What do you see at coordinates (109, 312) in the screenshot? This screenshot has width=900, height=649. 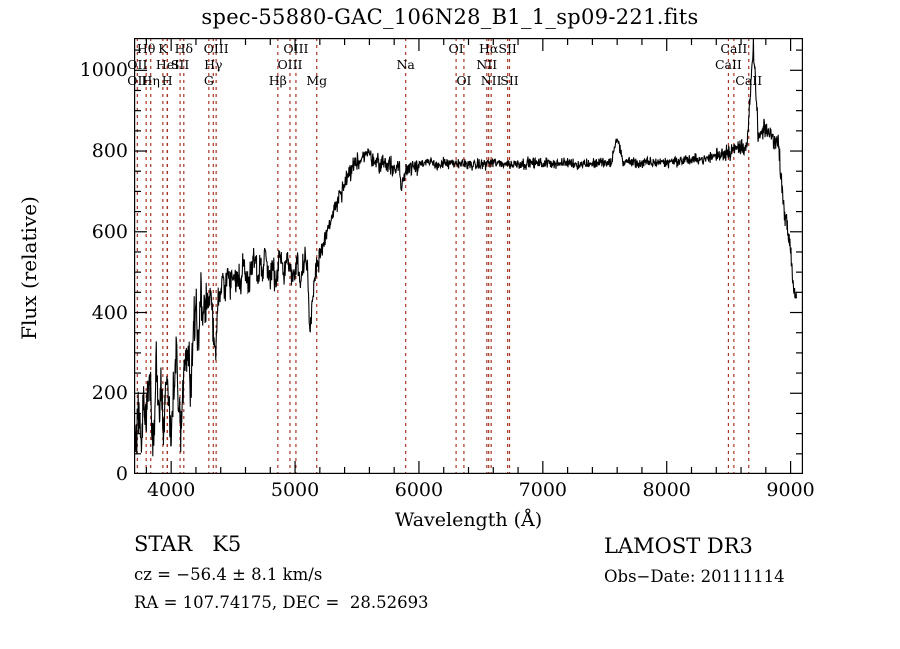 I see `y-axis-tick-label: 400` at bounding box center [109, 312].